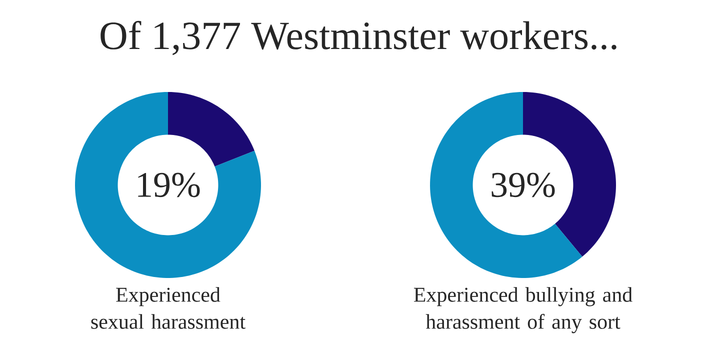 The height and width of the screenshot is (360, 718). Describe the element at coordinates (523, 185) in the screenshot. I see `text: 39%` at that location.